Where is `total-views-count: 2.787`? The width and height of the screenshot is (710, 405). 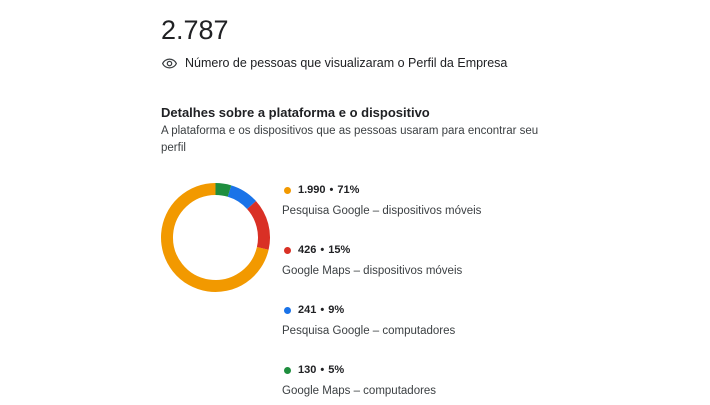
total-views-count: 2.787 is located at coordinates (195, 30).